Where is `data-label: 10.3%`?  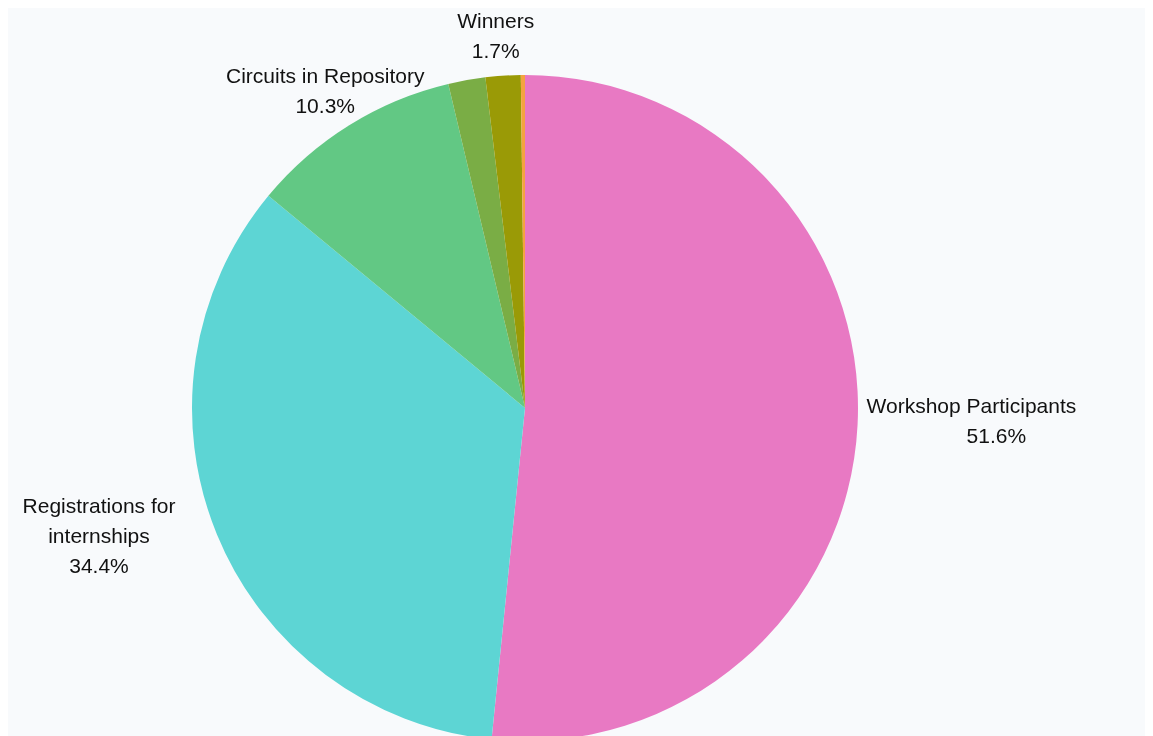 data-label: 10.3% is located at coordinates (325, 105).